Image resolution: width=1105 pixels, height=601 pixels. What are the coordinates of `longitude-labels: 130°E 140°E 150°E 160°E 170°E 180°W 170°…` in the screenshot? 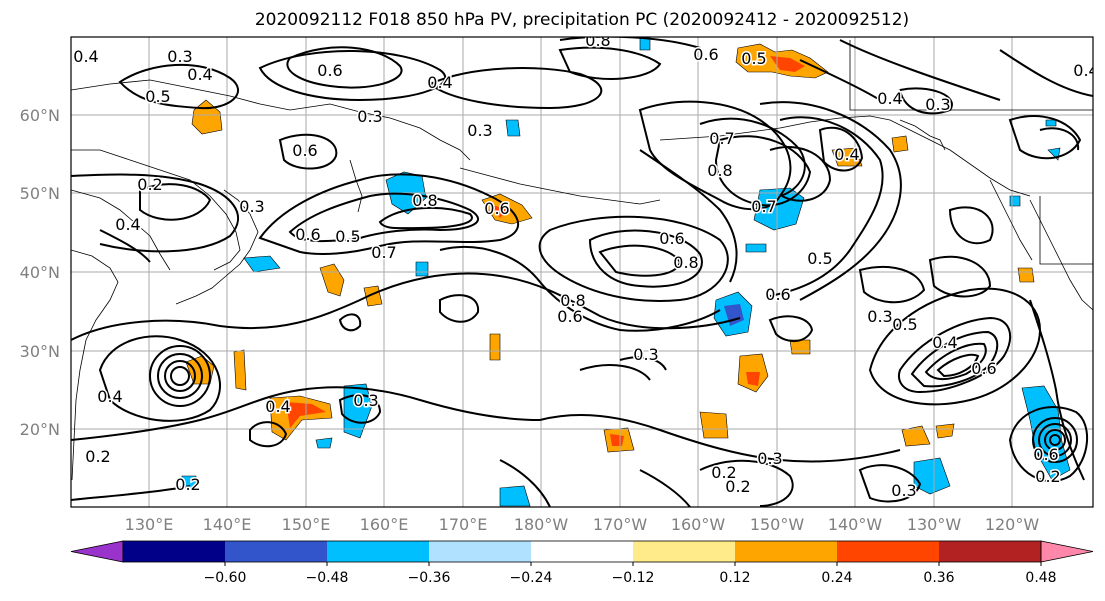 It's located at (582, 524).